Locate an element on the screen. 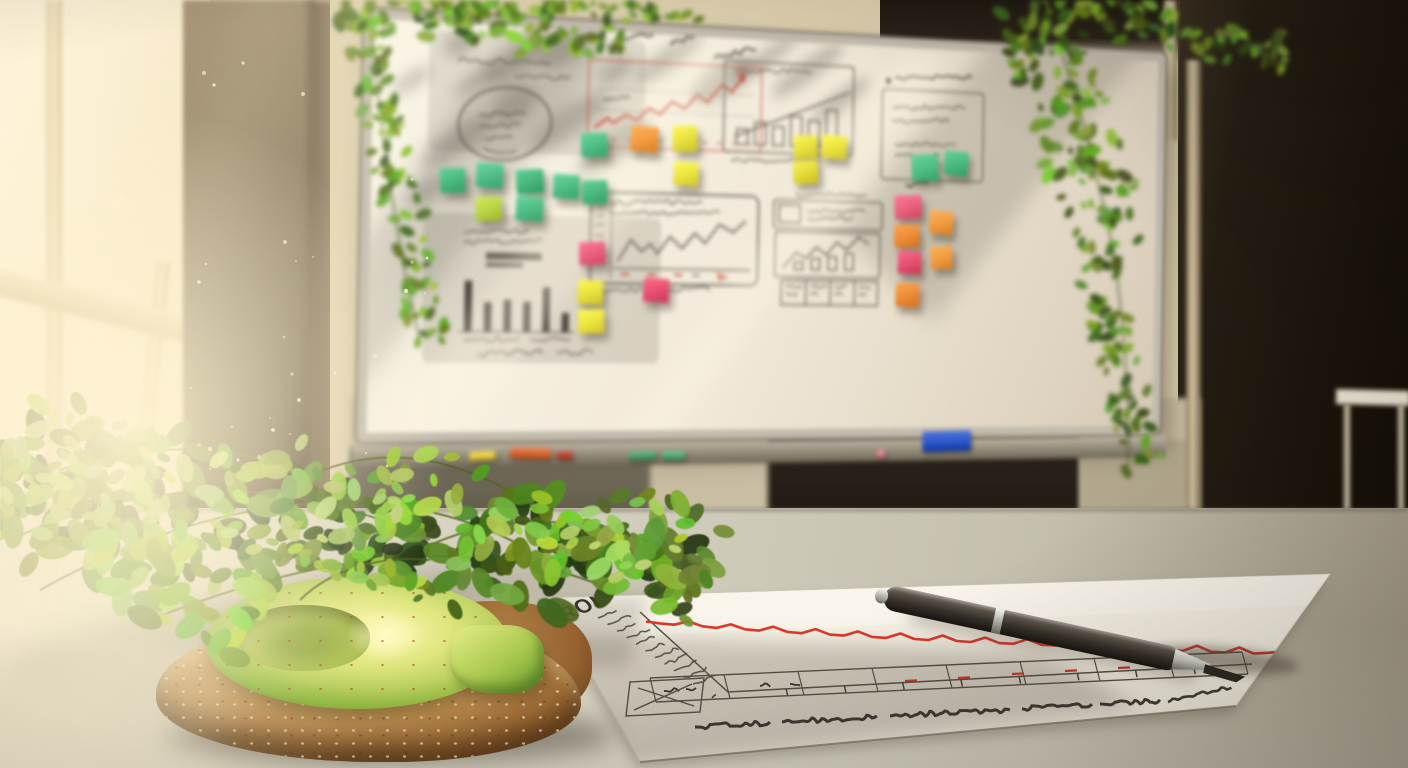 This screenshot has height=768, width=1408. dark-wall-right is located at coordinates (1293, 280).